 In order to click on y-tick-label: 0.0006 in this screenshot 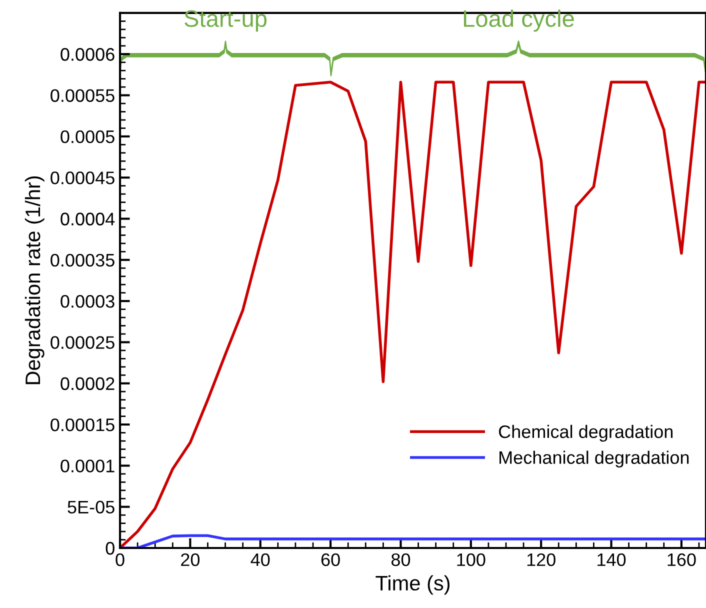, I will do `click(87, 54)`.